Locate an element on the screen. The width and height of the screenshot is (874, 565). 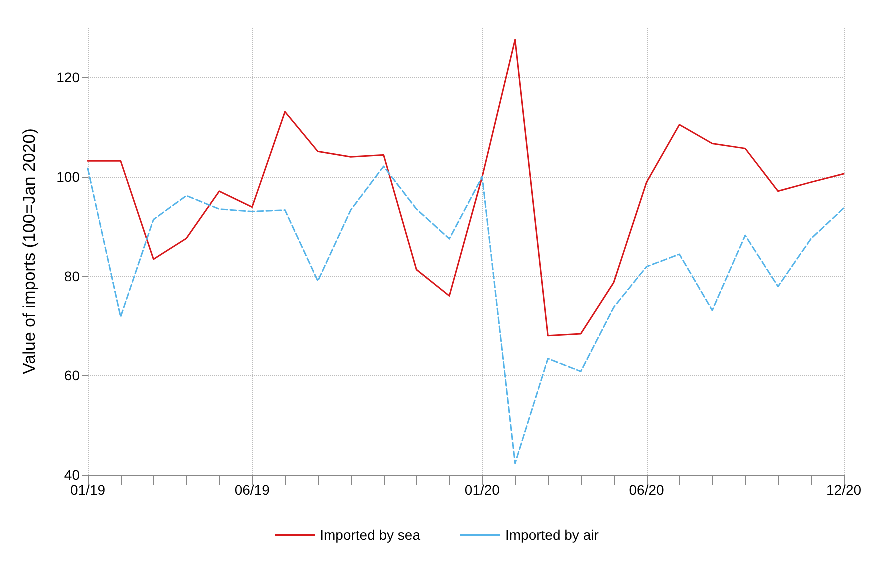
legend-label: Imported by air is located at coordinates (553, 535).